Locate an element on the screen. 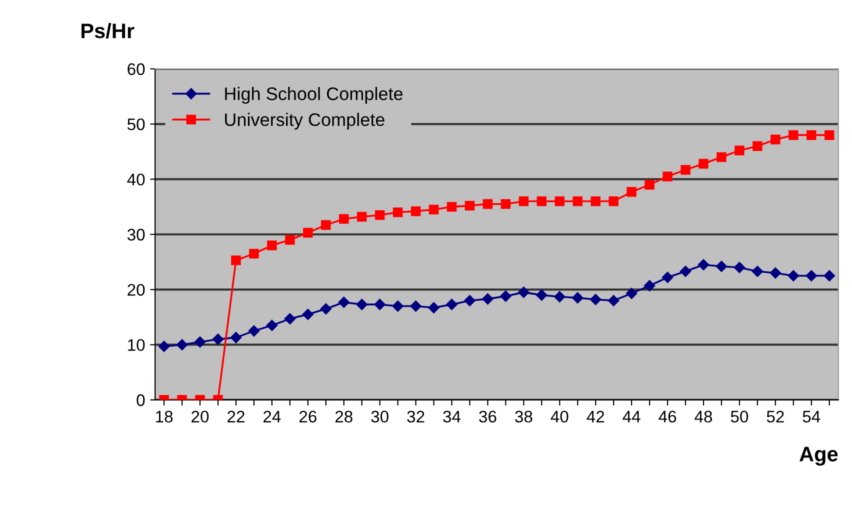  y-tick-label: 40 is located at coordinates (136, 180).